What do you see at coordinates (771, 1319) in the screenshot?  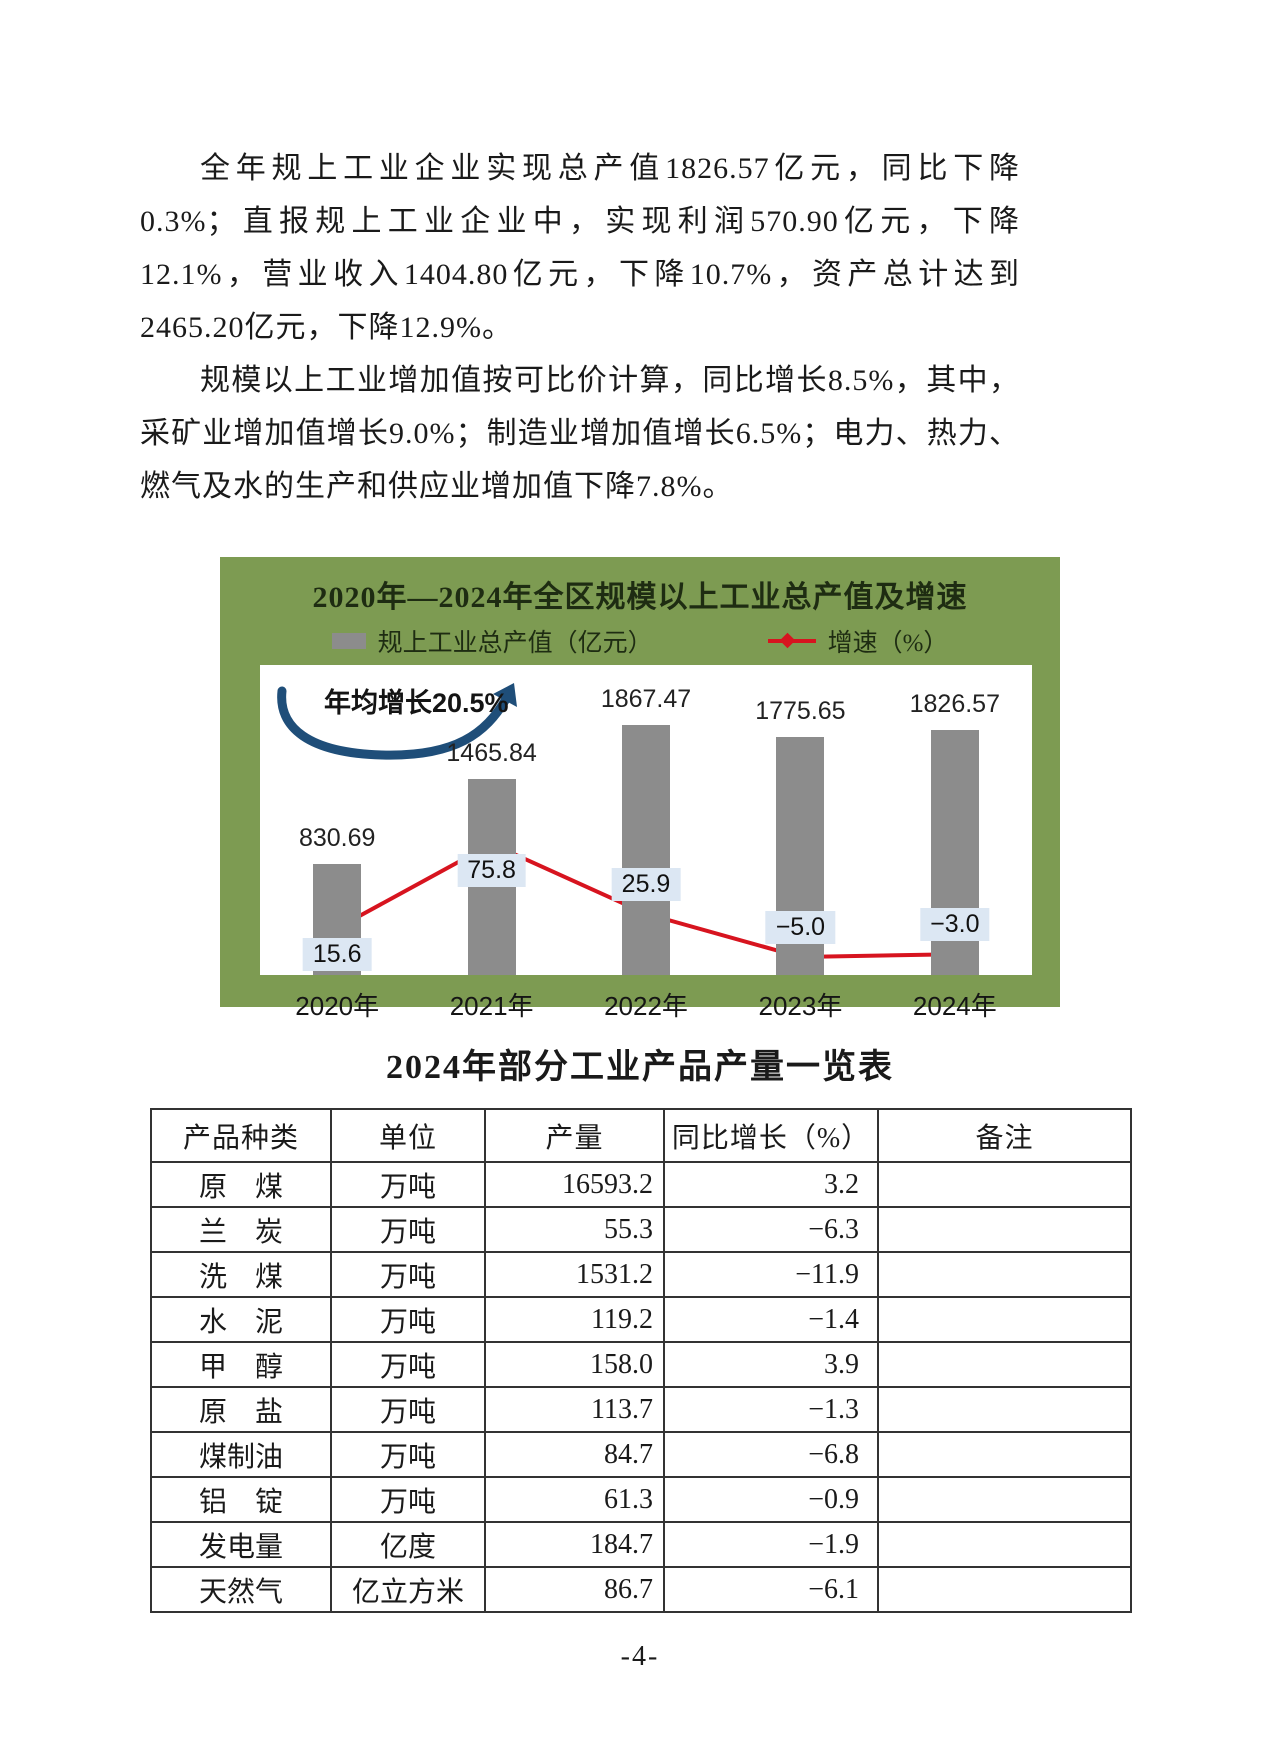 I see `table-cell: −1.4` at bounding box center [771, 1319].